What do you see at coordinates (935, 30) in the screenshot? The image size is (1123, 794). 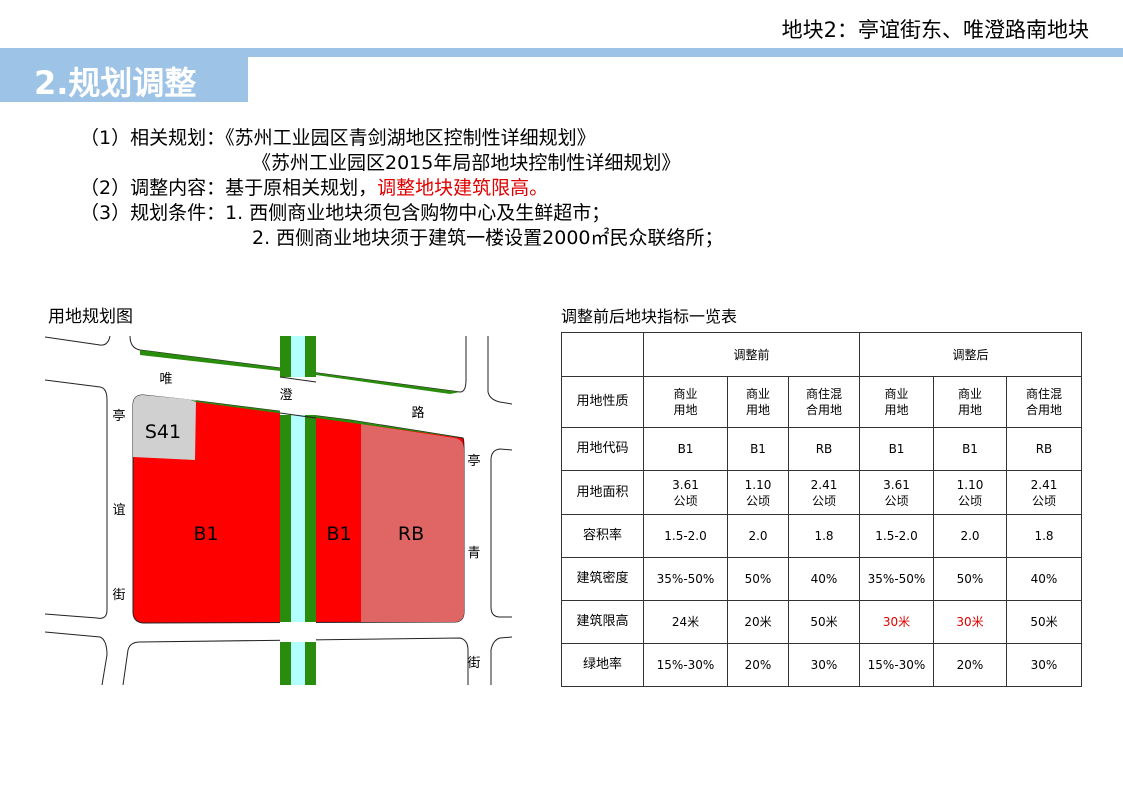 I see `page-subtitle: 地块2：亭谊街东、唯澄路南地块` at bounding box center [935, 30].